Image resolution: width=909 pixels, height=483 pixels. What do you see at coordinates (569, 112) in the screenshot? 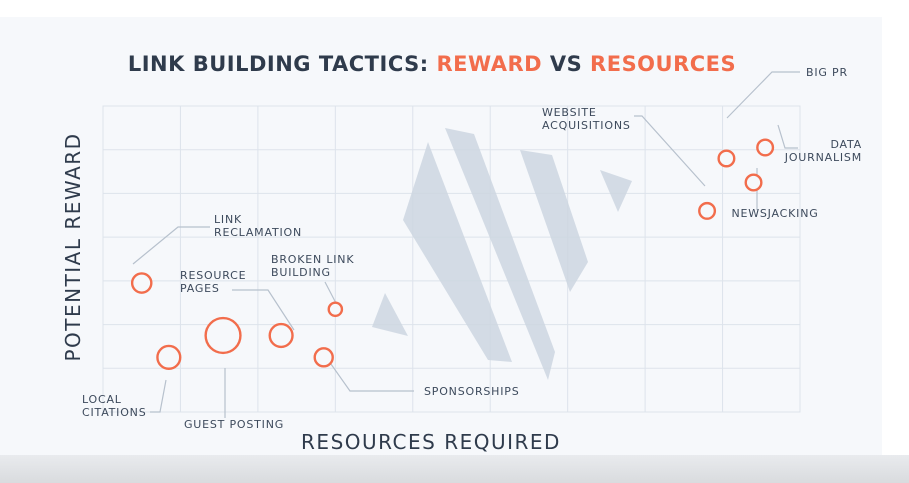
I see `point-label-line: WEBSITE` at bounding box center [569, 112].